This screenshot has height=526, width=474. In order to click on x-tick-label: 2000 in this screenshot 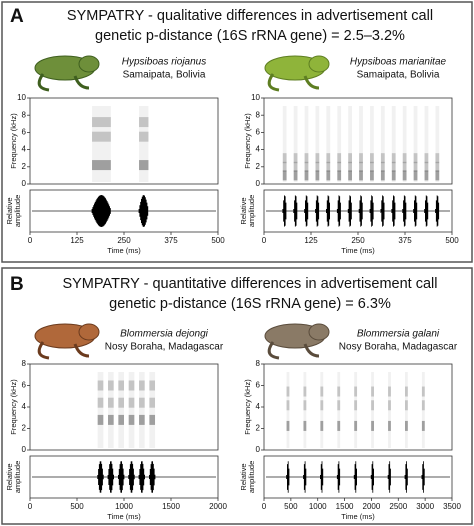, I will do `click(218, 506)`.